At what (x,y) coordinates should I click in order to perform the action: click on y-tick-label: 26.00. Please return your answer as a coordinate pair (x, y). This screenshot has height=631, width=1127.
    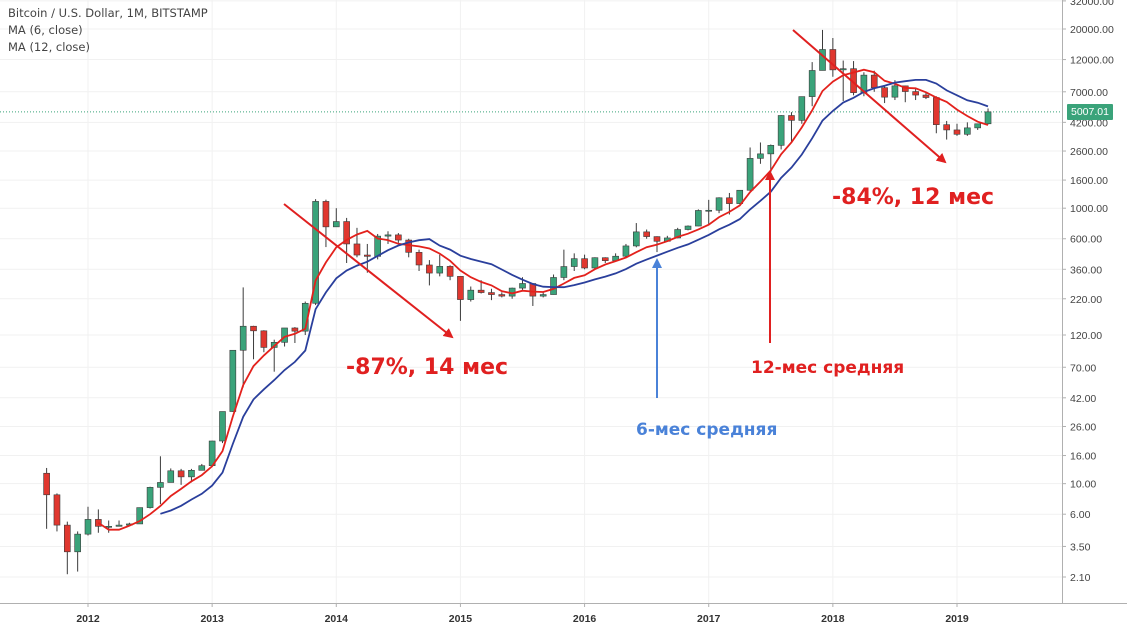
    Looking at the image, I should click on (1083, 427).